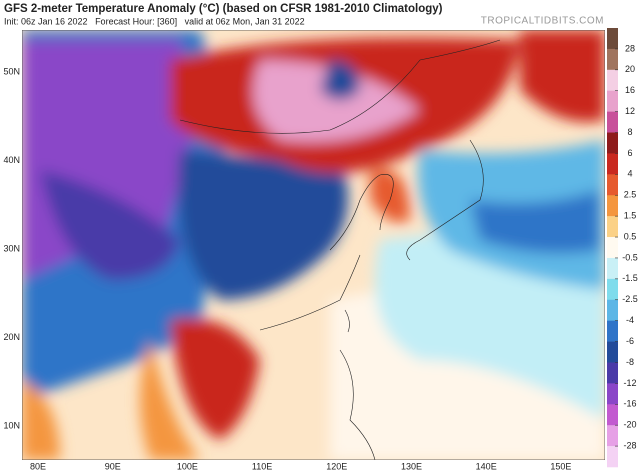 The width and height of the screenshot is (640, 473). I want to click on colorbar-label: 28, so click(630, 48).